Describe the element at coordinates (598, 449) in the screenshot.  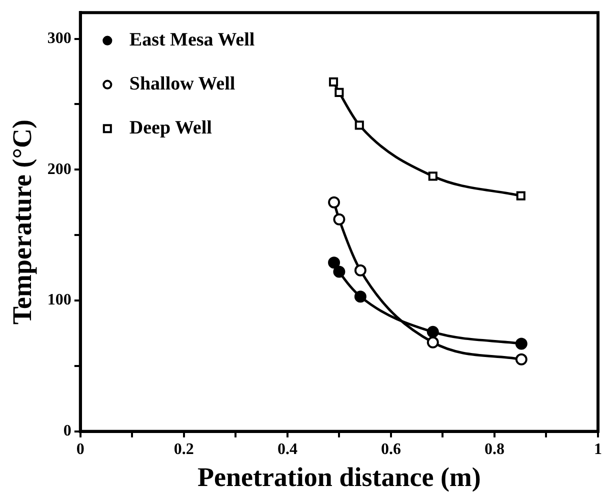
I see `x-tick-label: 1` at that location.